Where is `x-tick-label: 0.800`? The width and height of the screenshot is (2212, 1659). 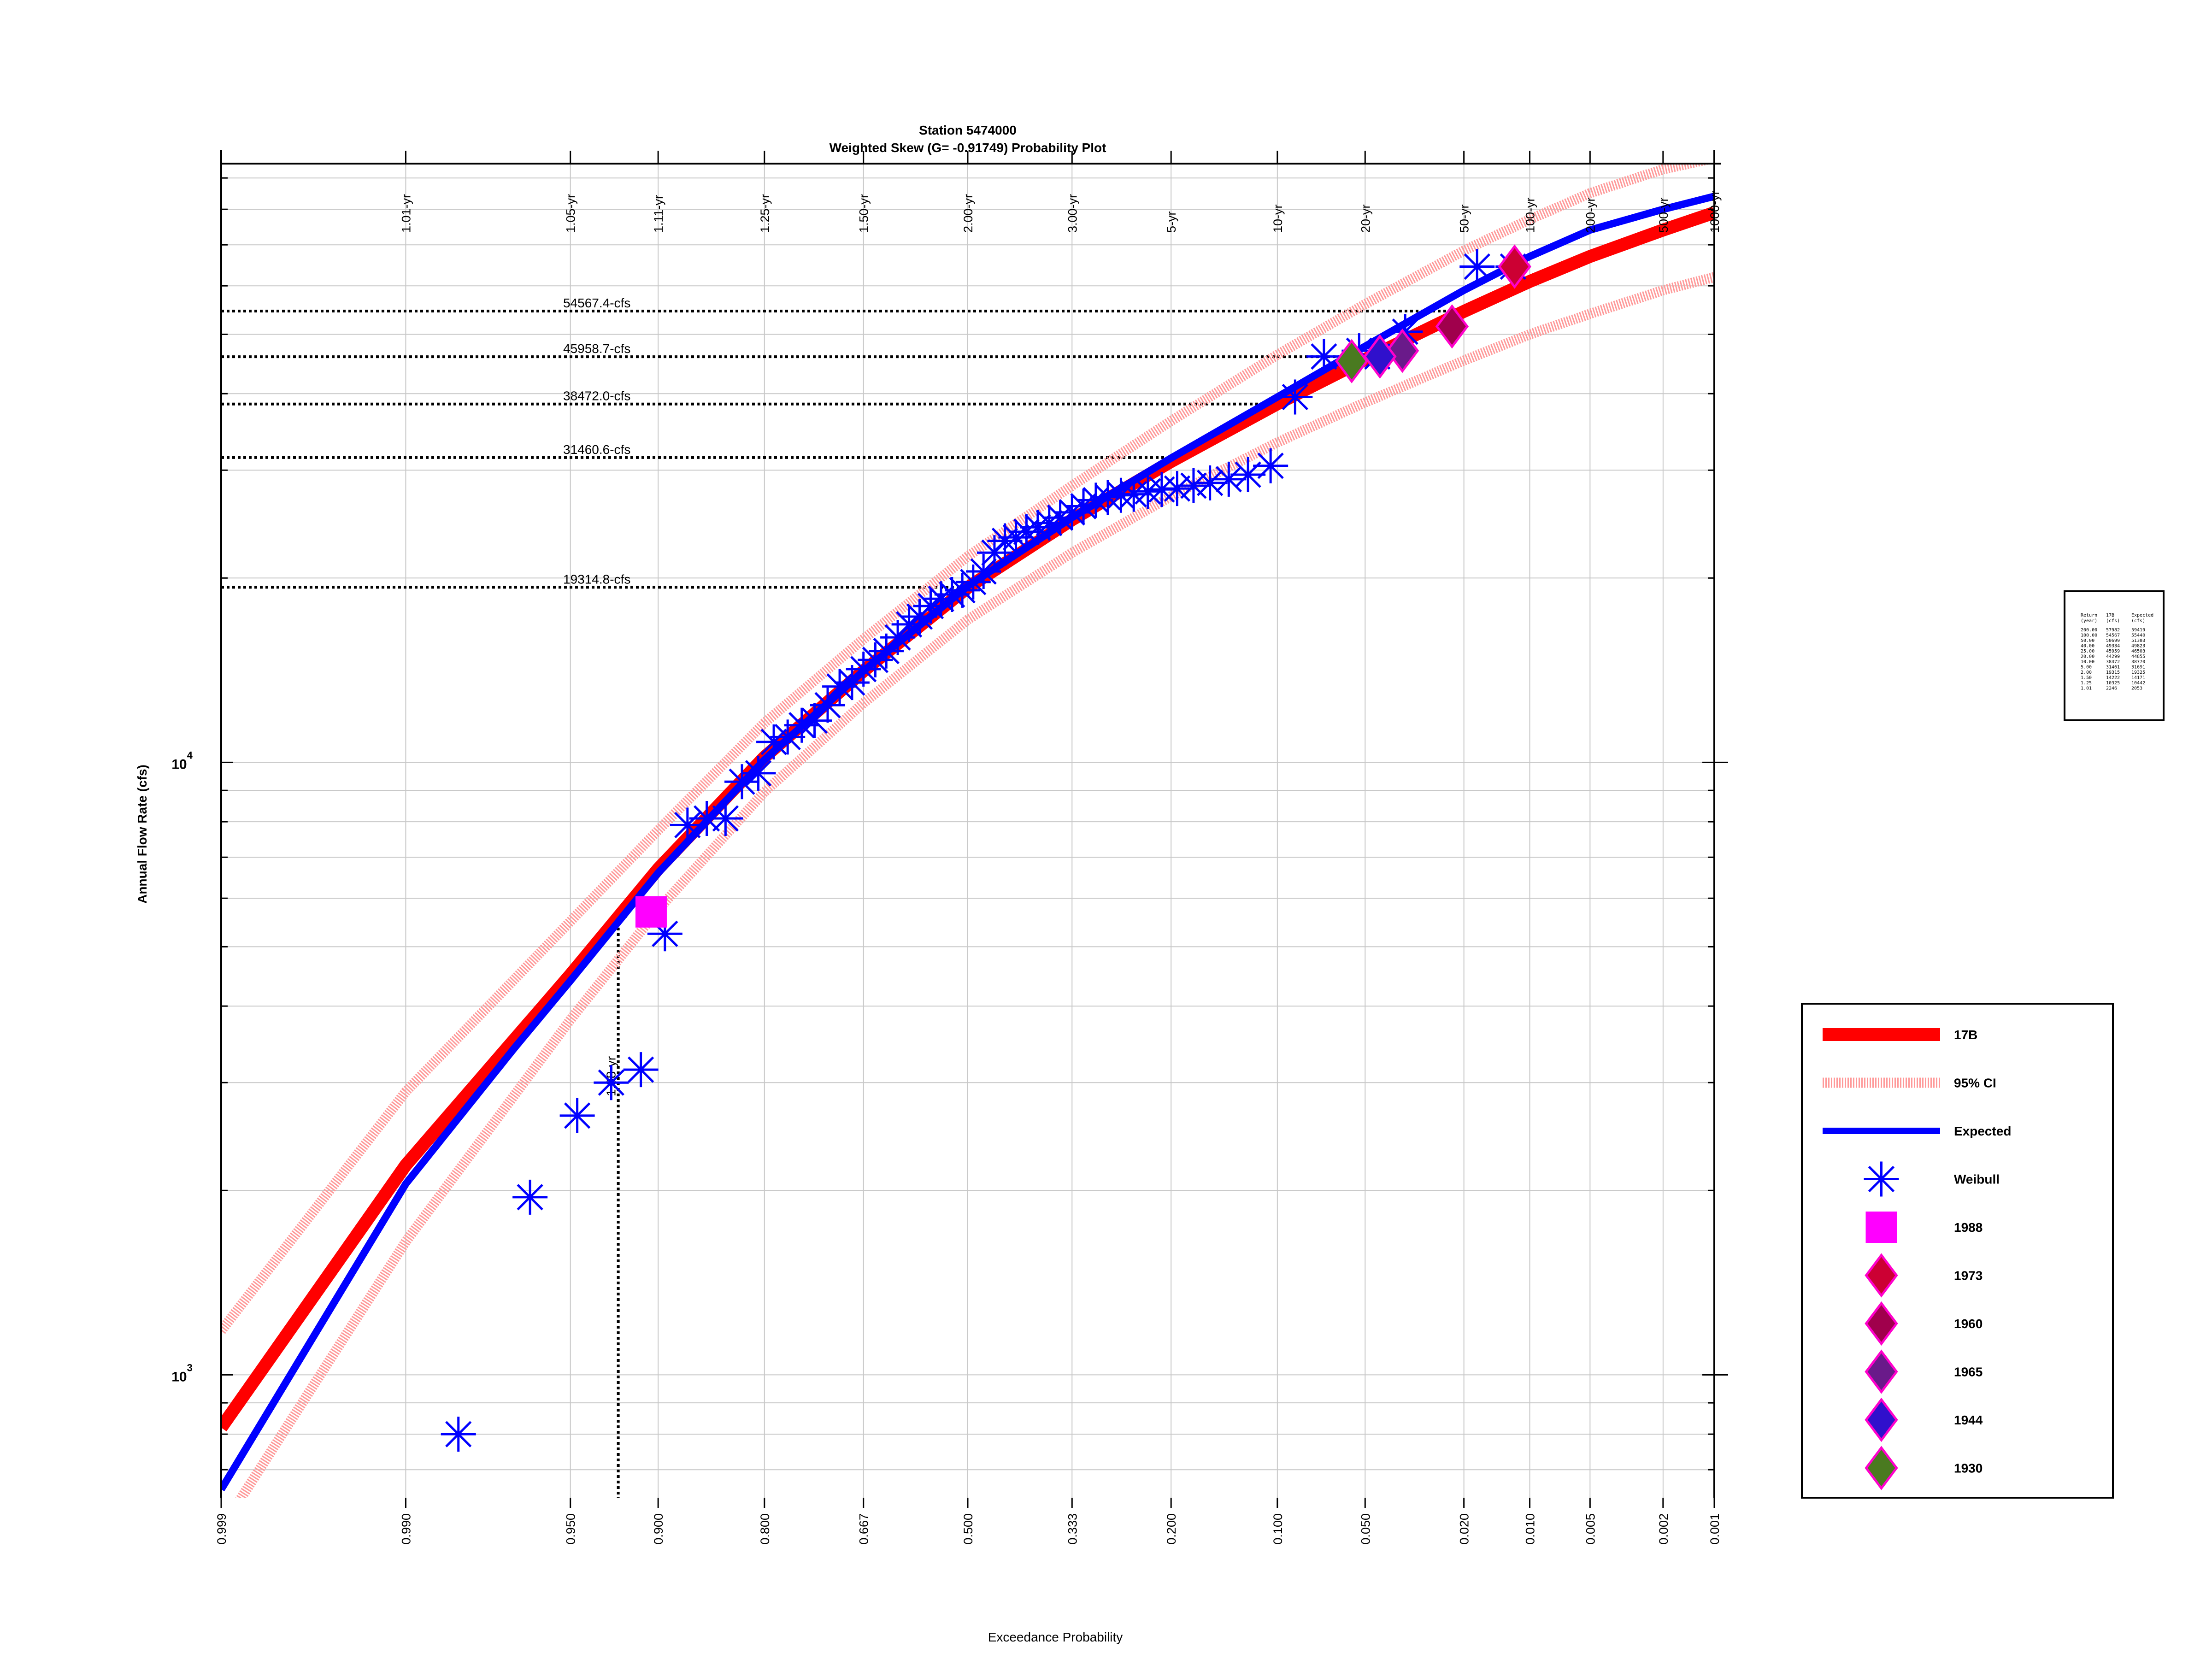
x-tick-label: 0.800 is located at coordinates (765, 1529).